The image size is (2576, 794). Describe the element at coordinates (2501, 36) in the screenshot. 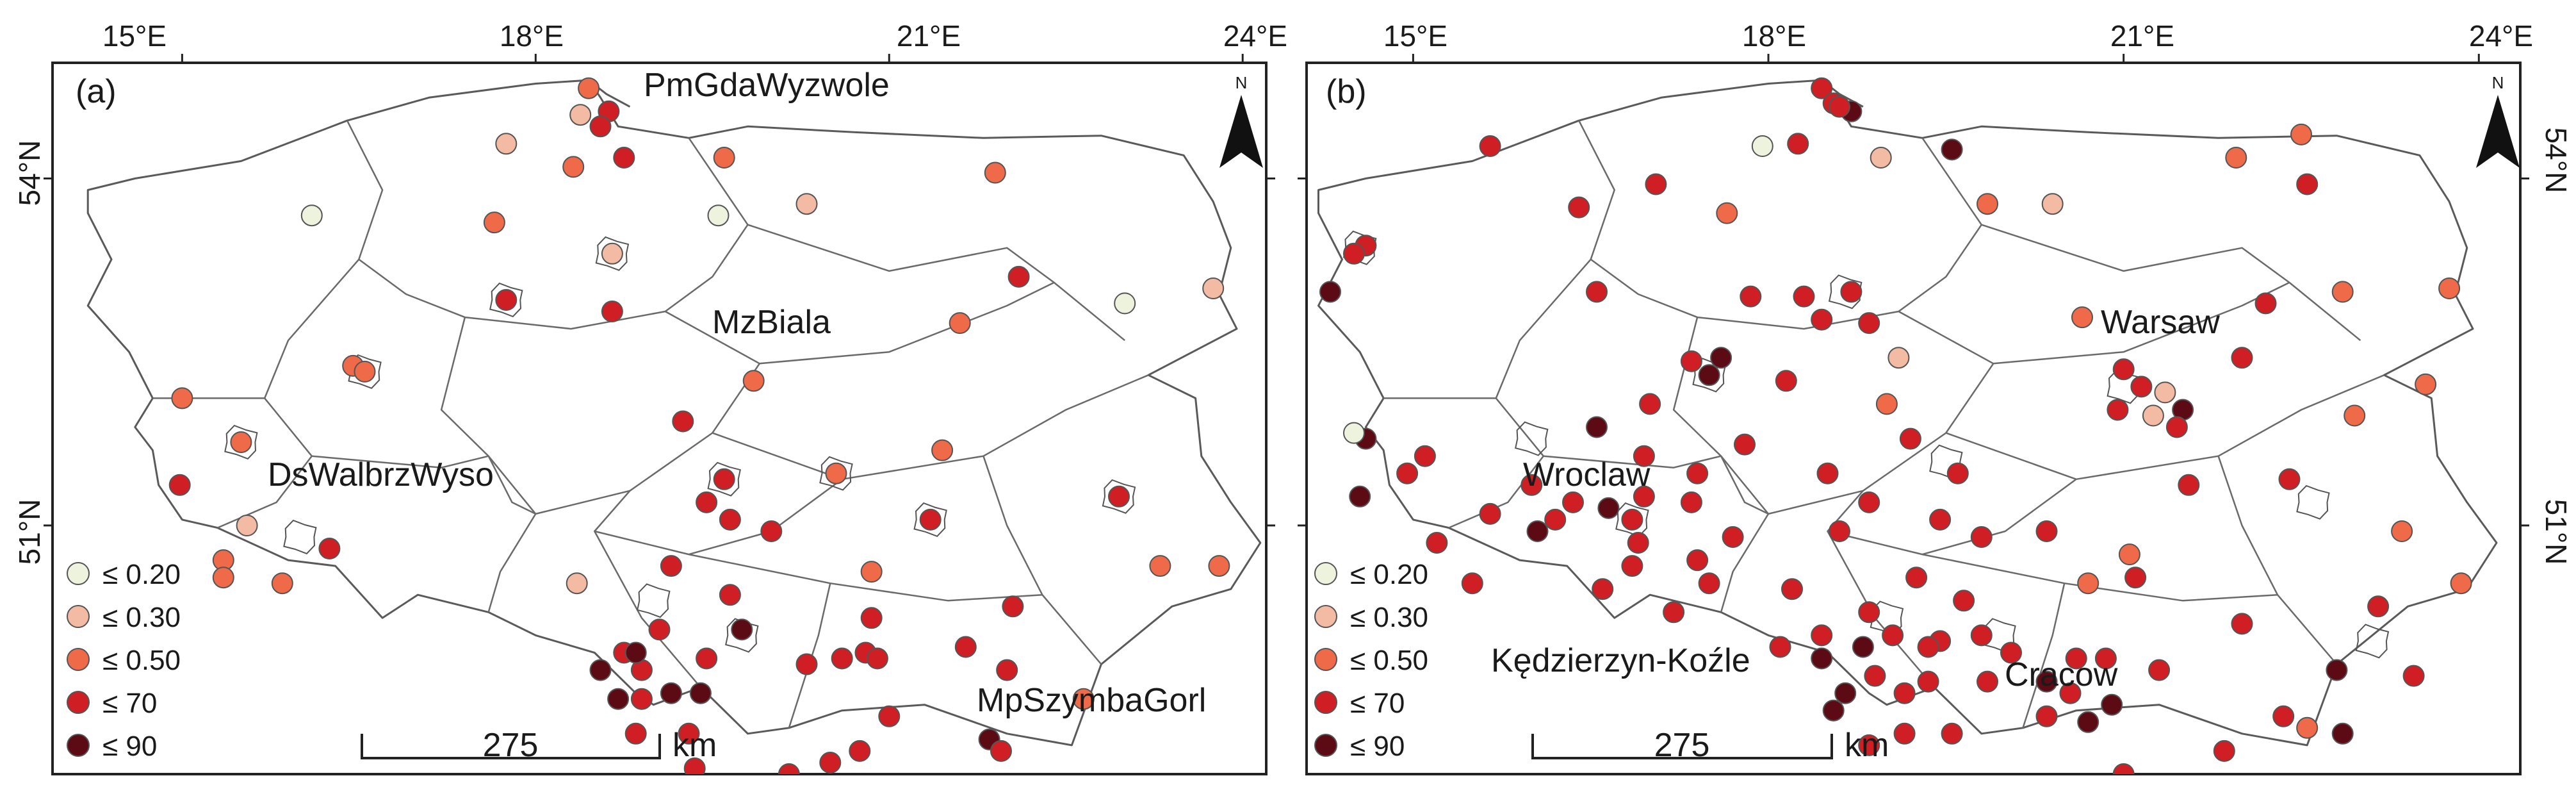

I see `lon-label-24e: 24°E` at that location.